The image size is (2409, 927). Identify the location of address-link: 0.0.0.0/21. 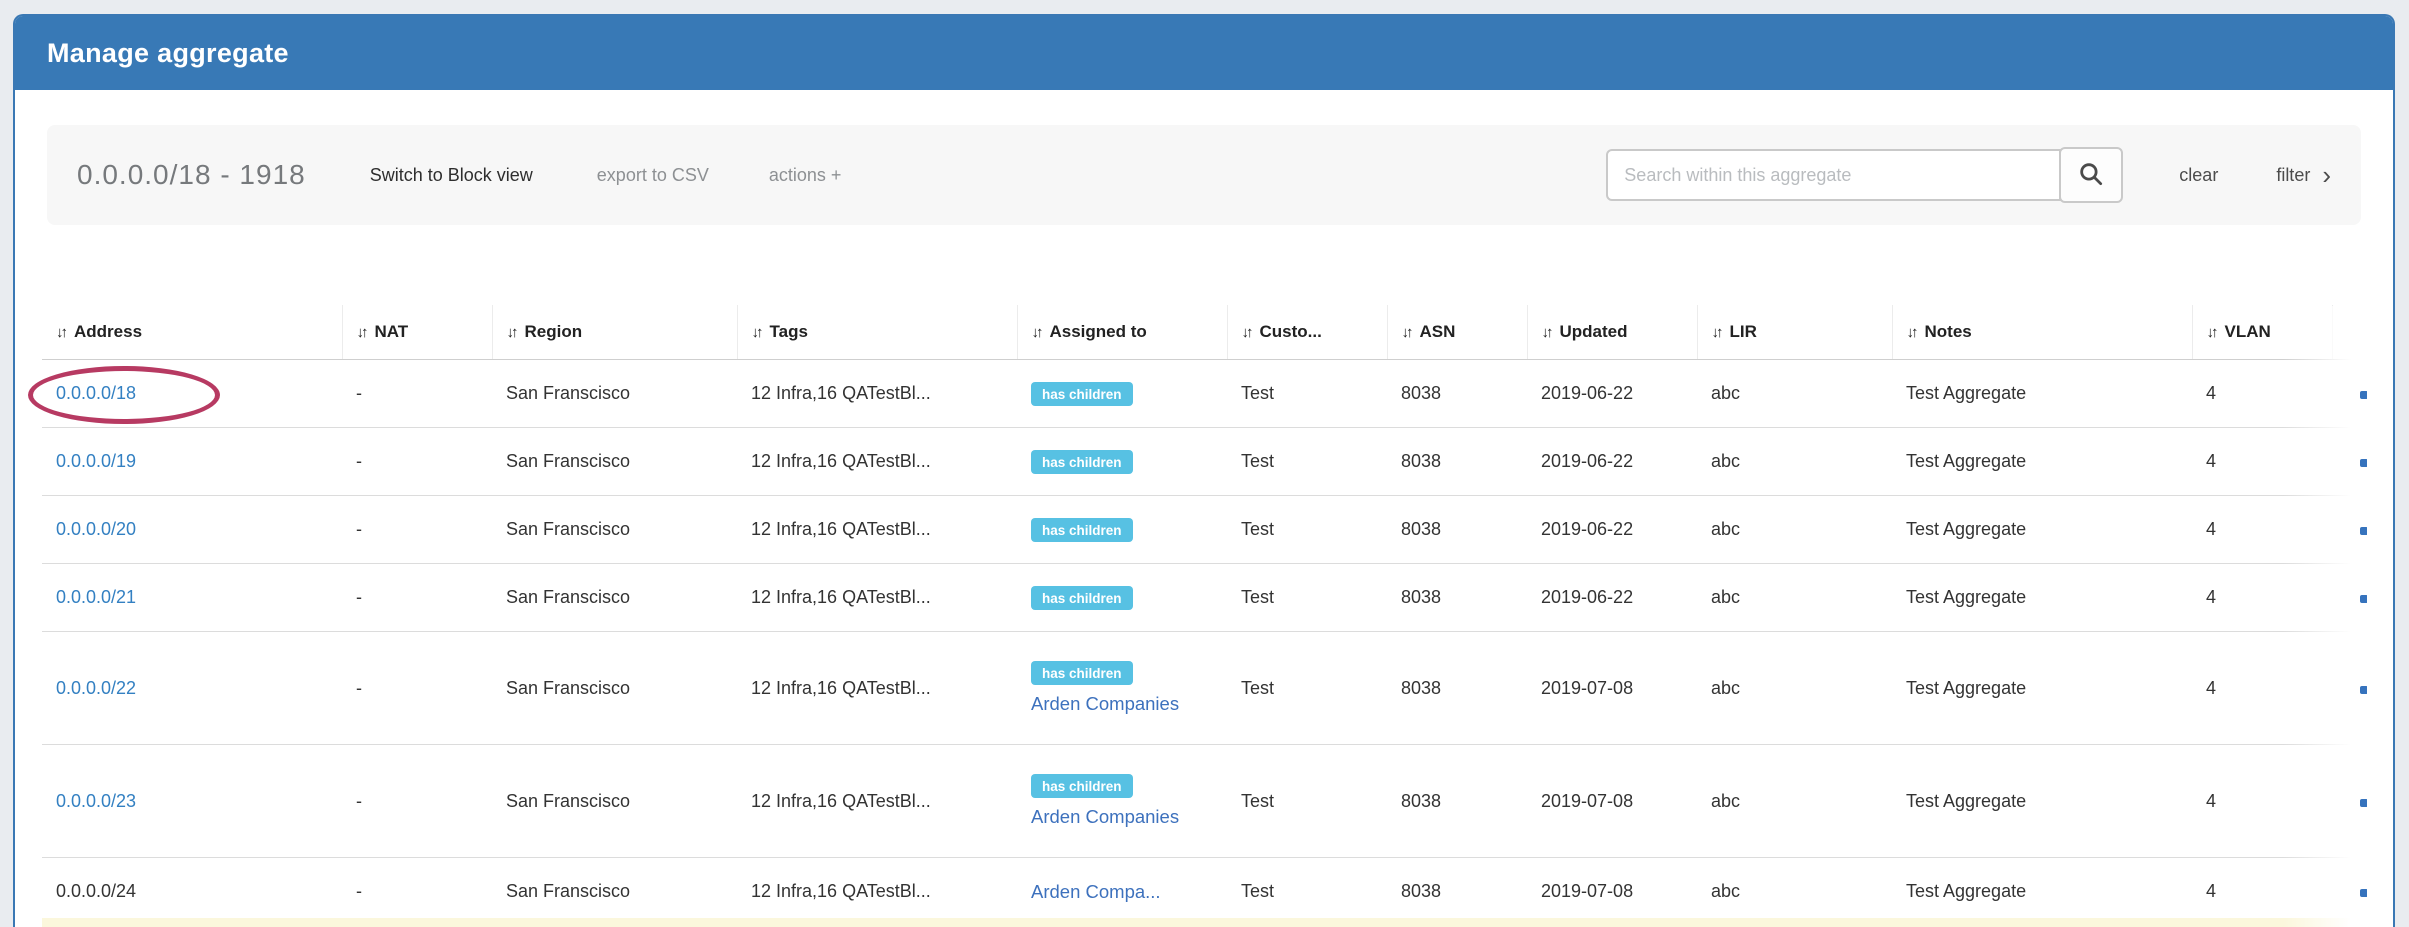
(96, 597).